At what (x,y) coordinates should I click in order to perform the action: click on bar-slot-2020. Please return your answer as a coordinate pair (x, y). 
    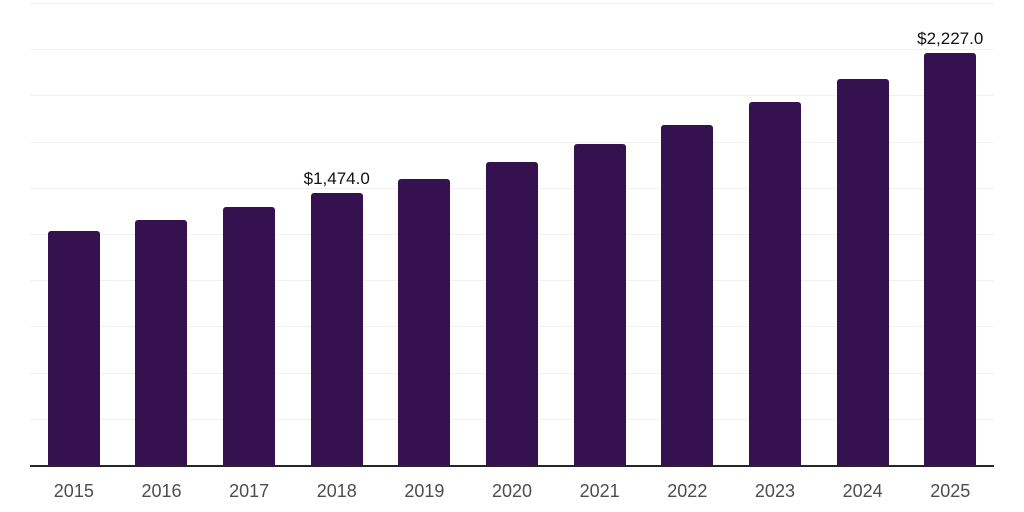
    Looking at the image, I should click on (512, 234).